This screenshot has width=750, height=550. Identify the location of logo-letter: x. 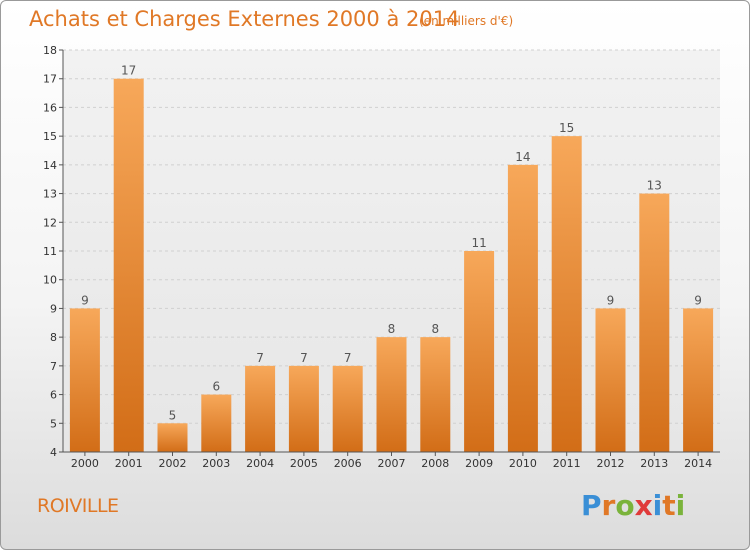
(643, 505).